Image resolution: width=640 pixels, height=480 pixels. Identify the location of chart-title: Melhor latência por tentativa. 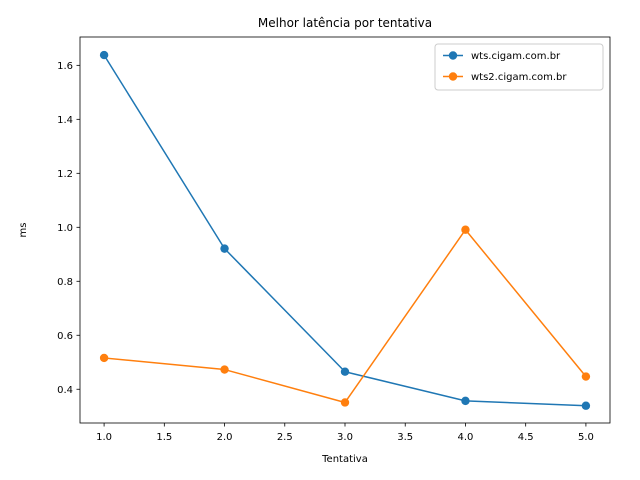
(345, 23).